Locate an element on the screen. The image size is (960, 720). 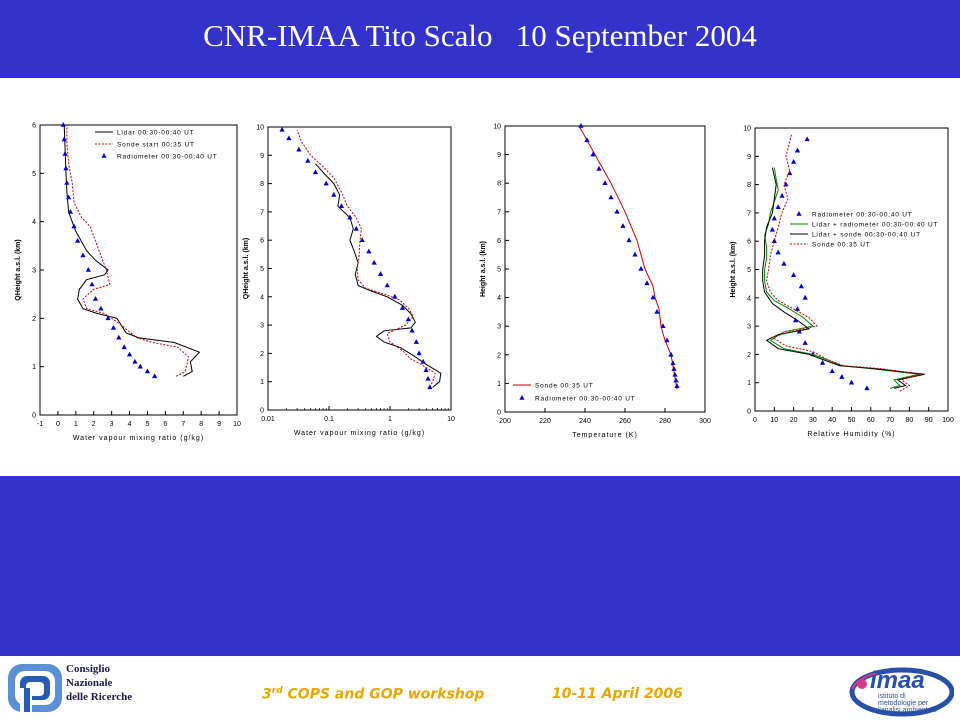
cnr-logo-icon is located at coordinates (35, 688).